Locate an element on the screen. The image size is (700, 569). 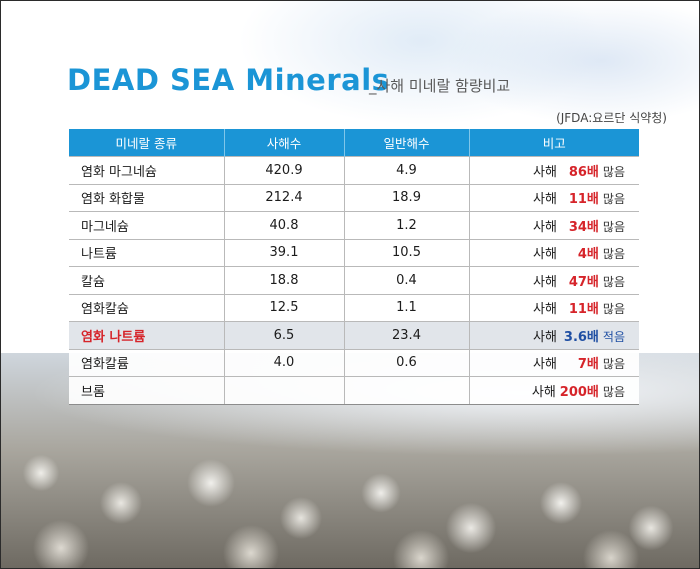
remark-cell: 사해 3.6배 적음 is located at coordinates (553, 335).